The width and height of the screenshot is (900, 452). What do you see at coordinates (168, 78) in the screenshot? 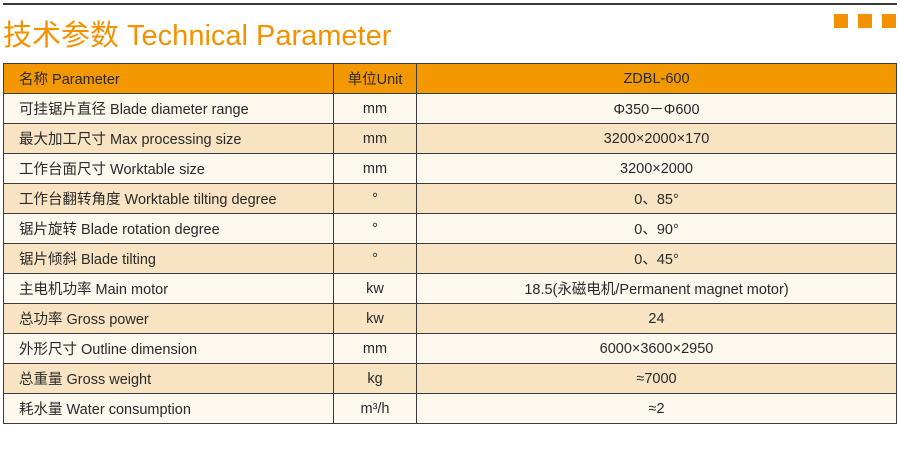
I see `header-name: 名称 Parameter` at bounding box center [168, 78].